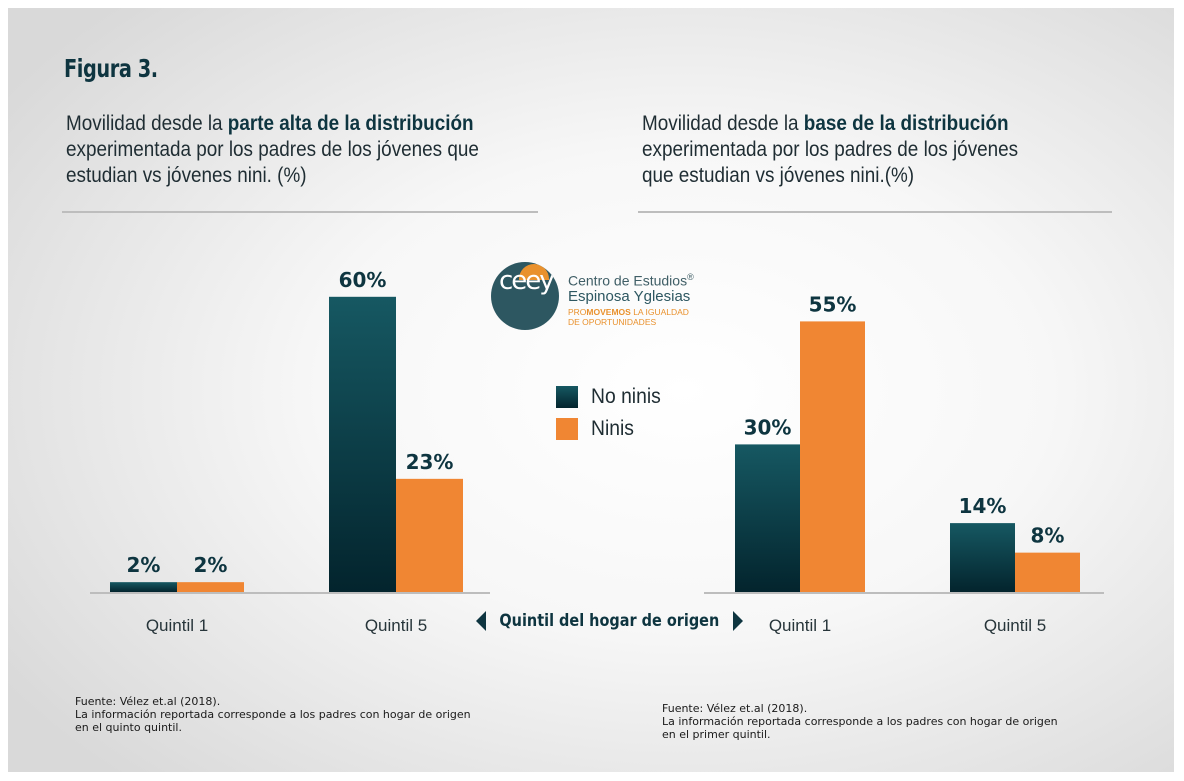  What do you see at coordinates (906, 123) in the screenshot?
I see `right-subtitle-bold: base de la distribución` at bounding box center [906, 123].